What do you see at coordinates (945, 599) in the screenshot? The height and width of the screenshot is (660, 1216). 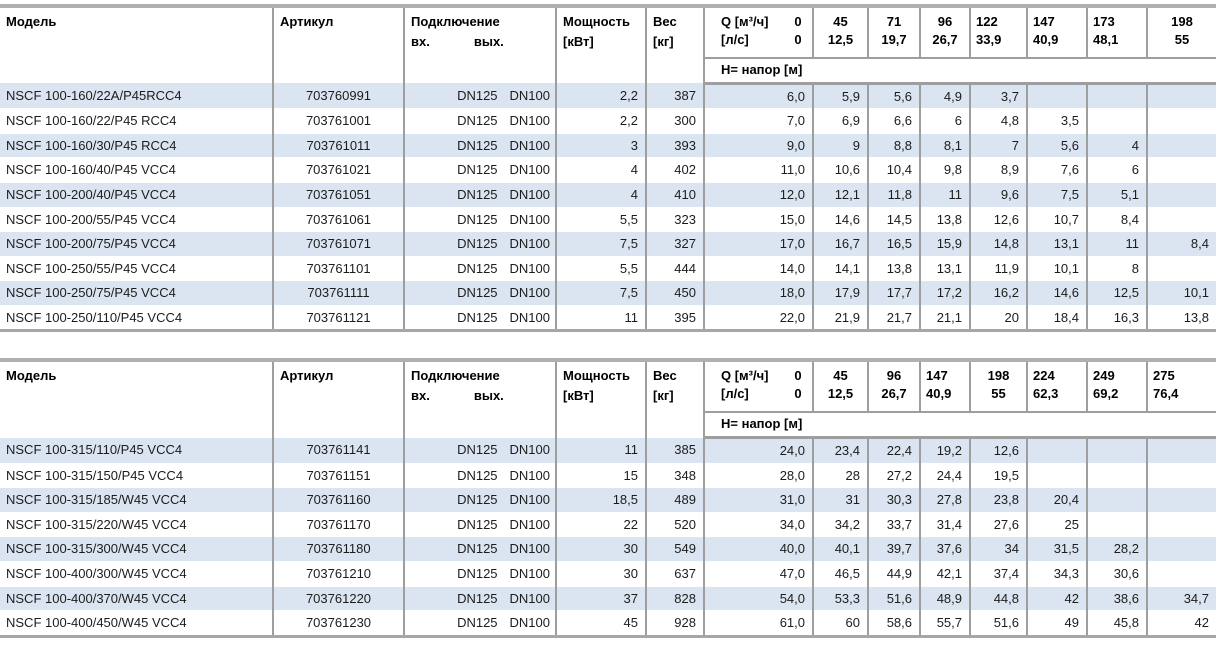 I see `head-value-cell: 48,9` at bounding box center [945, 599].